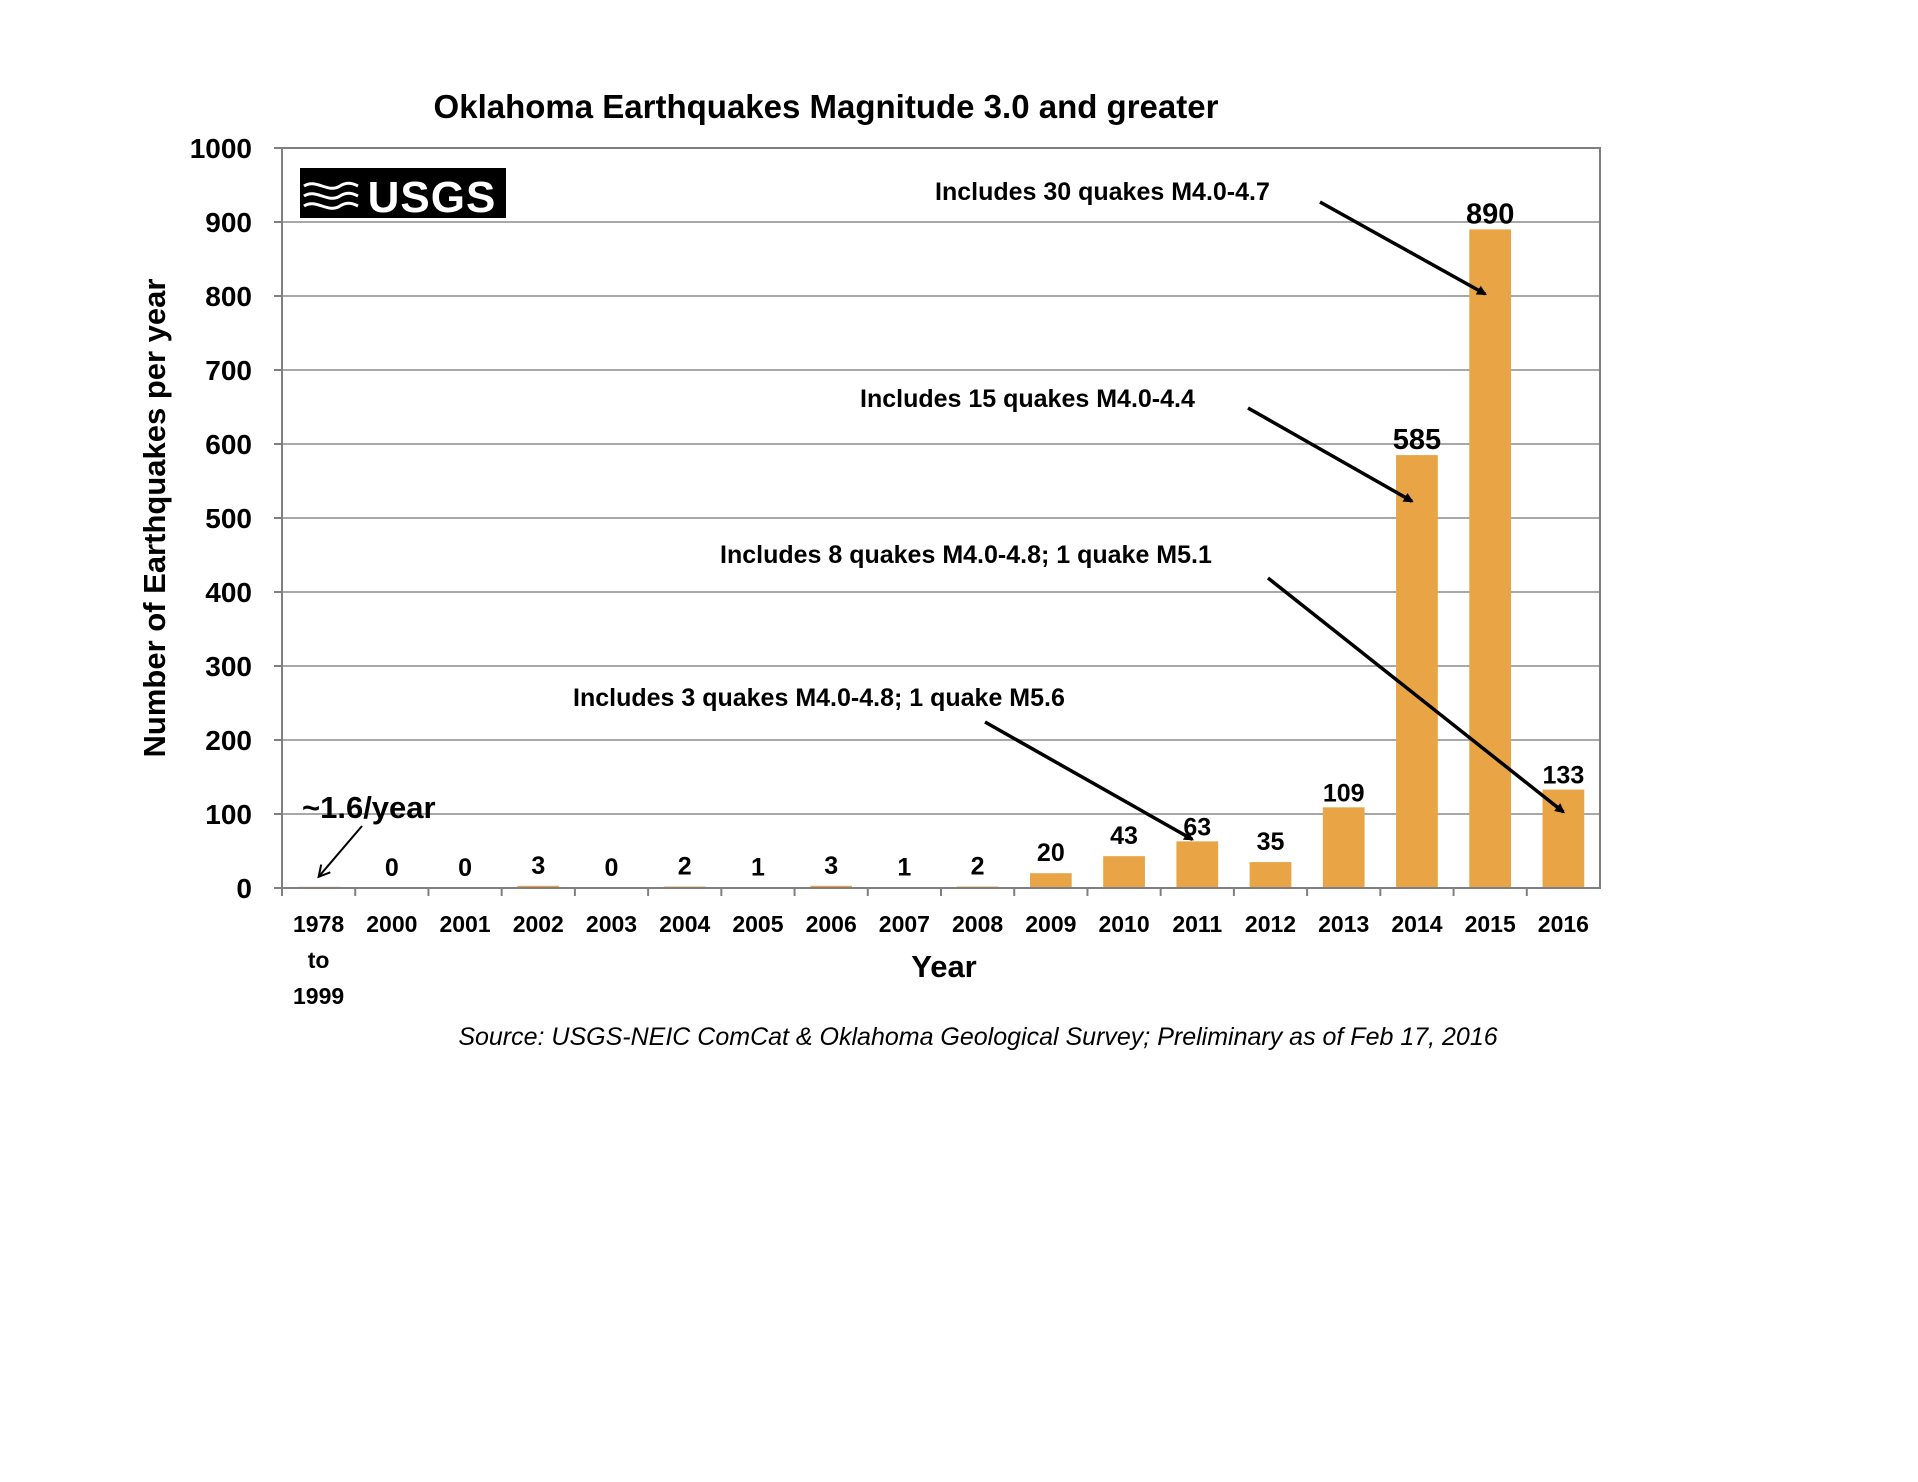 The height and width of the screenshot is (1482, 1918). I want to click on data-label: 35, so click(1271, 842).